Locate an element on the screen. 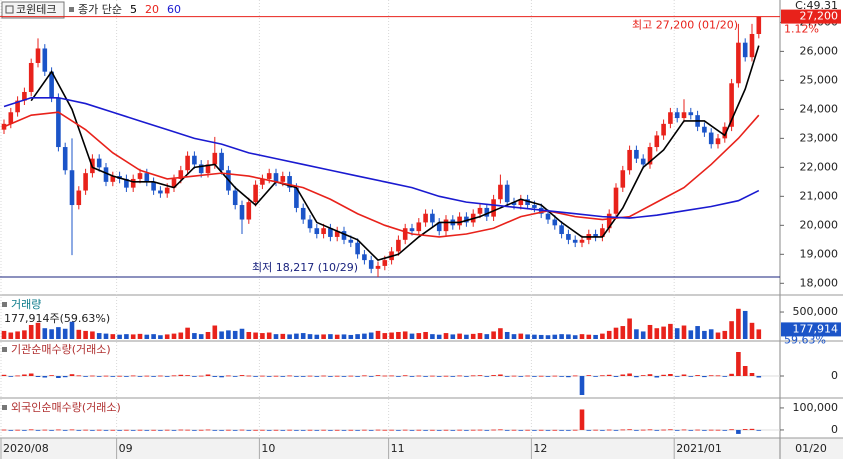 The height and width of the screenshot is (459, 843). x-current-label: 01/20 is located at coordinates (811, 448).